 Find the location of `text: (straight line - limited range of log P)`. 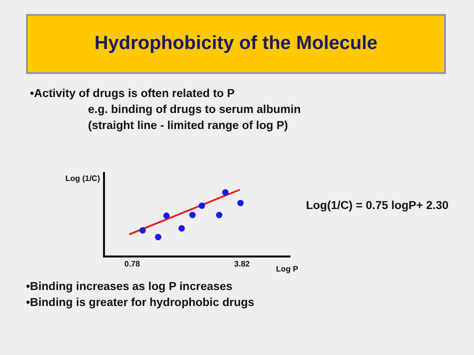

text: (straight line - limited range of log P) is located at coordinates (188, 126).